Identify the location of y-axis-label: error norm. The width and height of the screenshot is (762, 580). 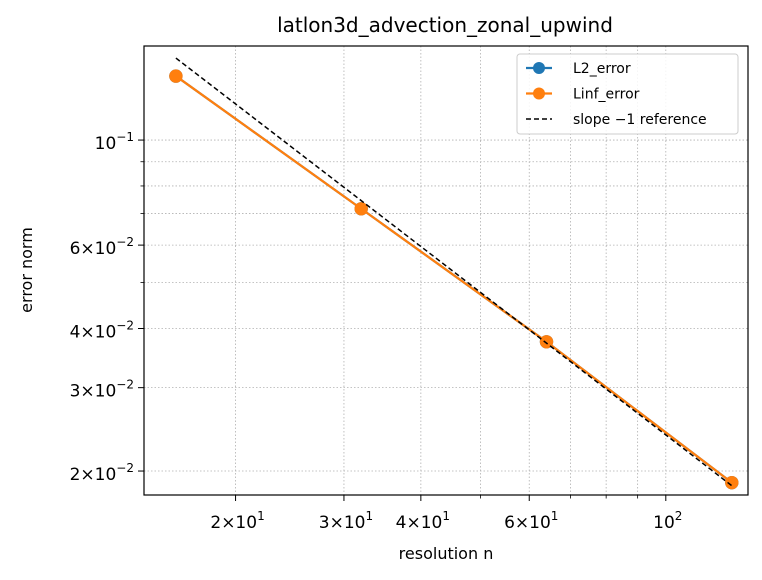
(26, 270).